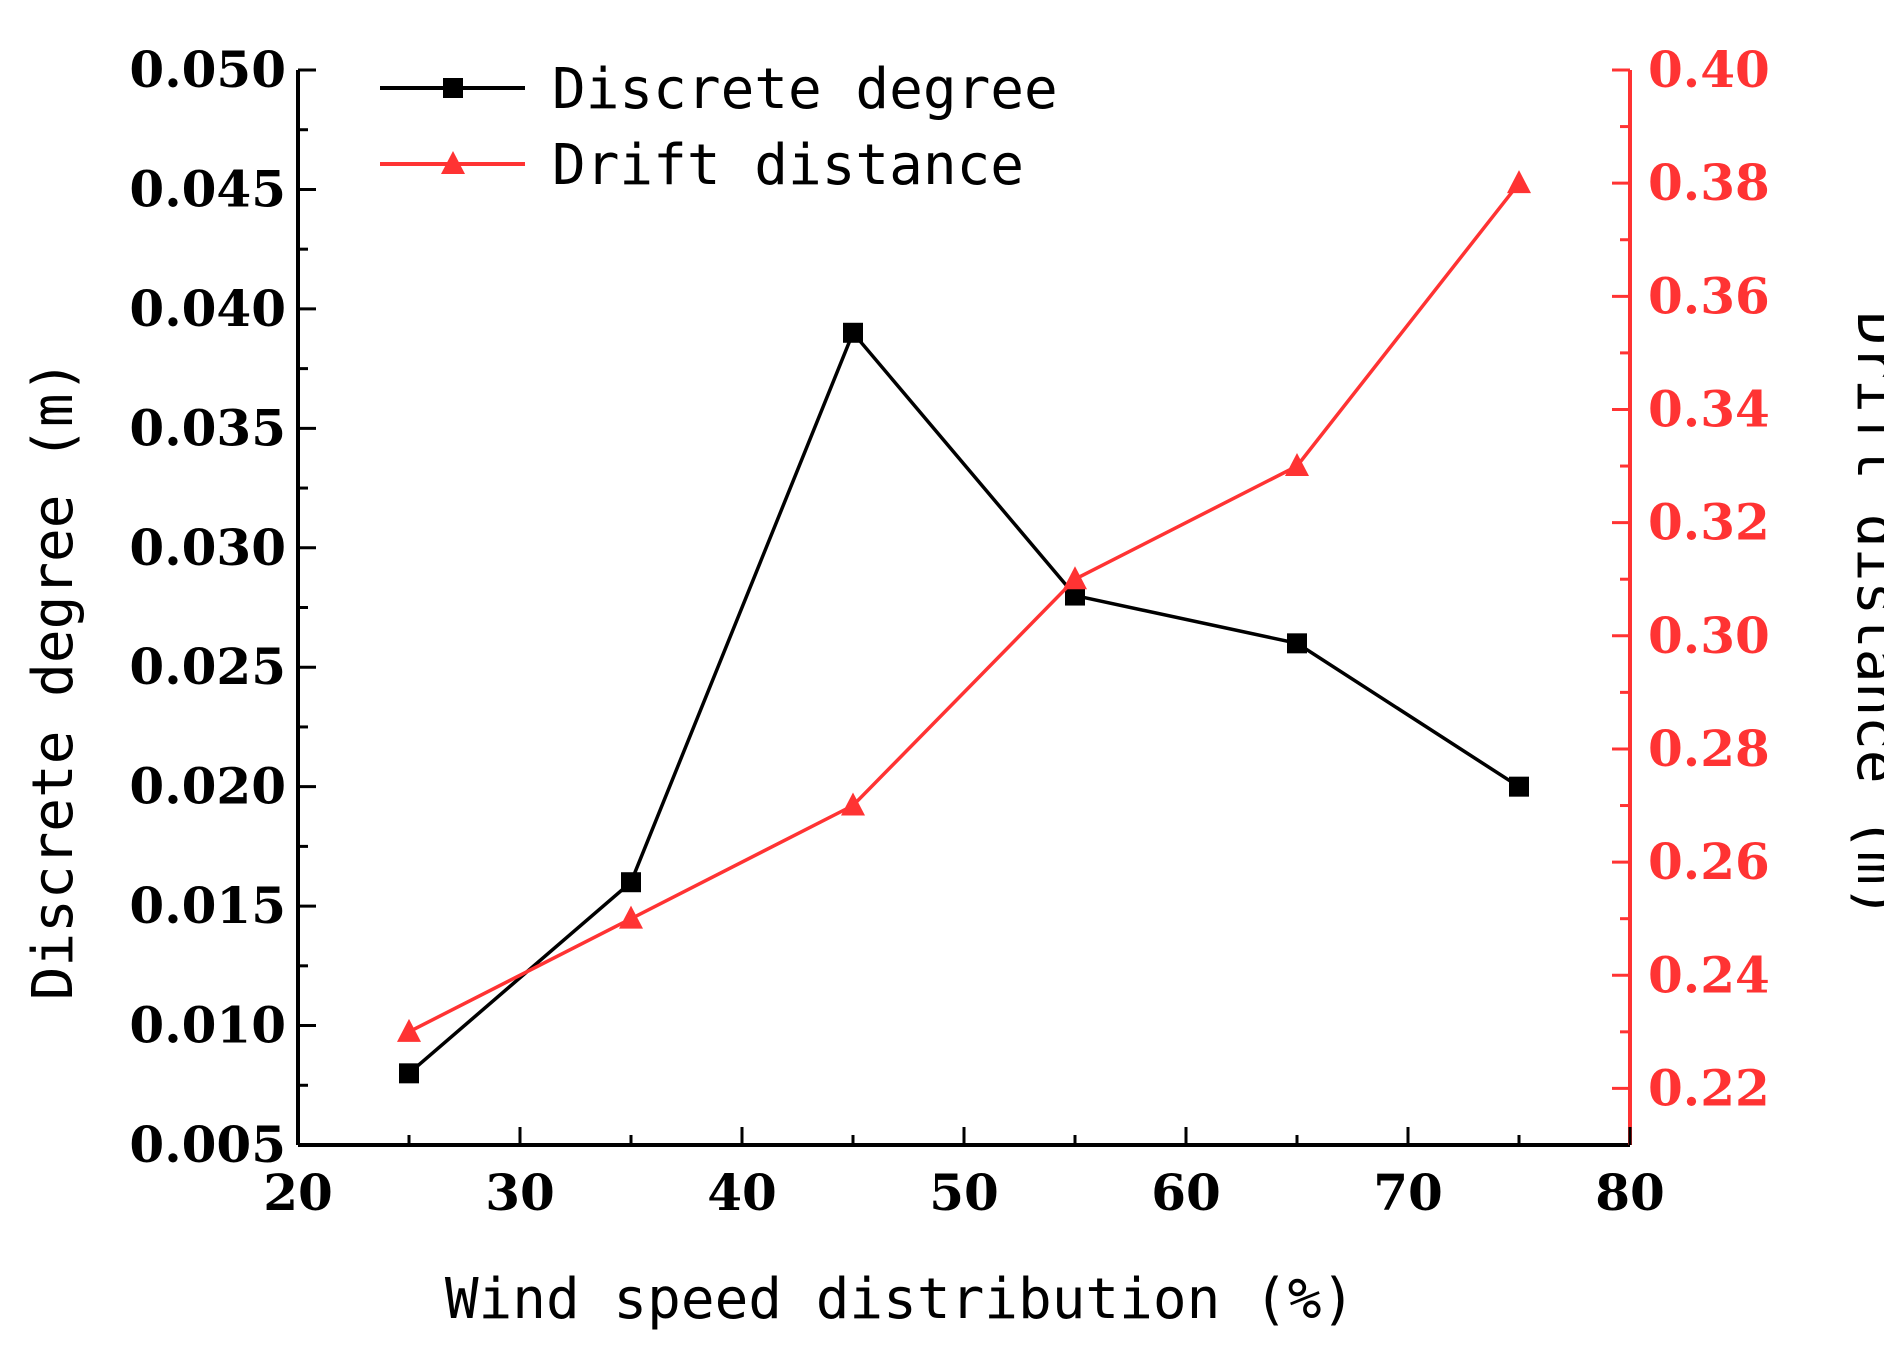  What do you see at coordinates (1186, 1192) in the screenshot?
I see `x-tick-label: 60` at bounding box center [1186, 1192].